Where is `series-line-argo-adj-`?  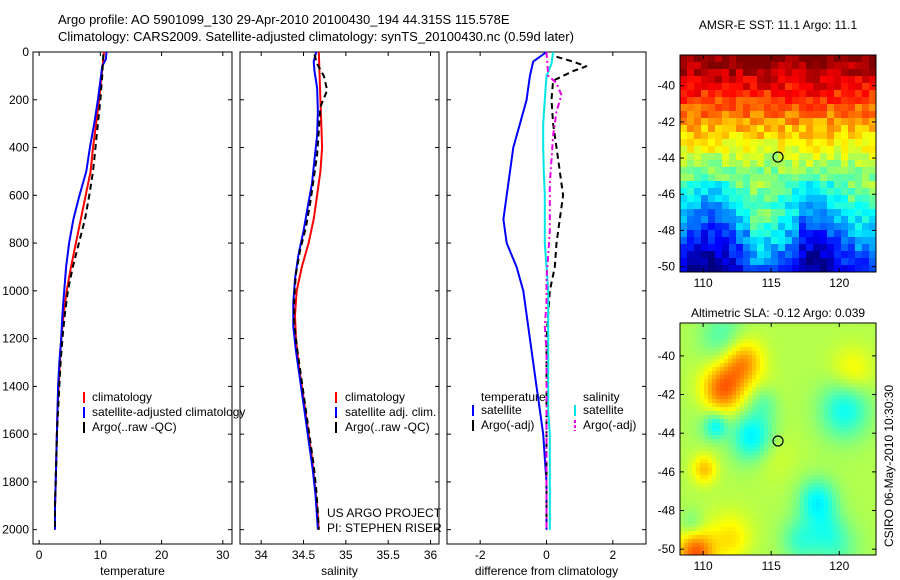 series-line-argo-adj- is located at coordinates (566, 292).